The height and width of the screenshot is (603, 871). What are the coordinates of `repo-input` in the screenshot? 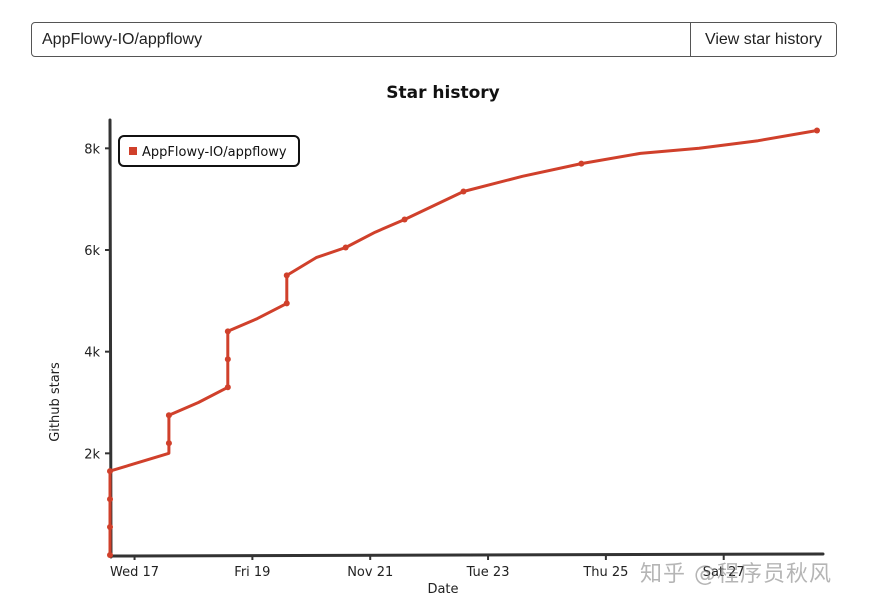 It's located at (361, 39).